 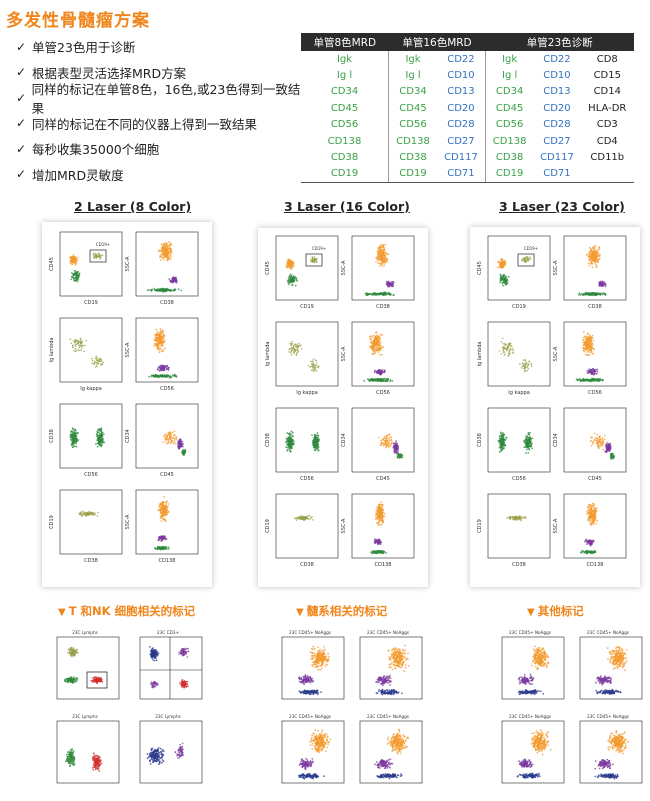 What do you see at coordinates (412, 59) in the screenshot?
I see `table-cell: Igk` at bounding box center [412, 59].